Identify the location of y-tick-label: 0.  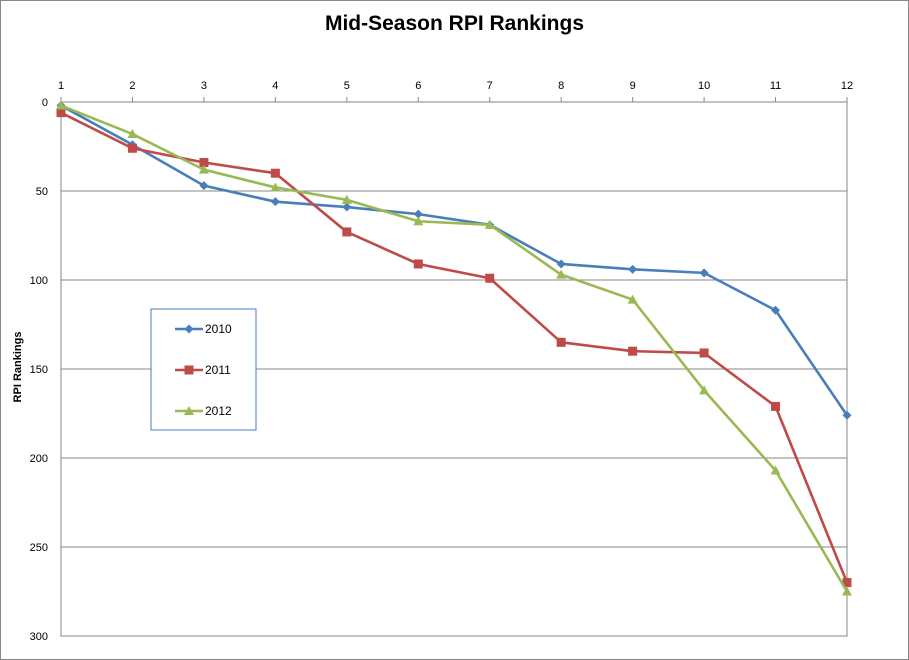
(45, 103).